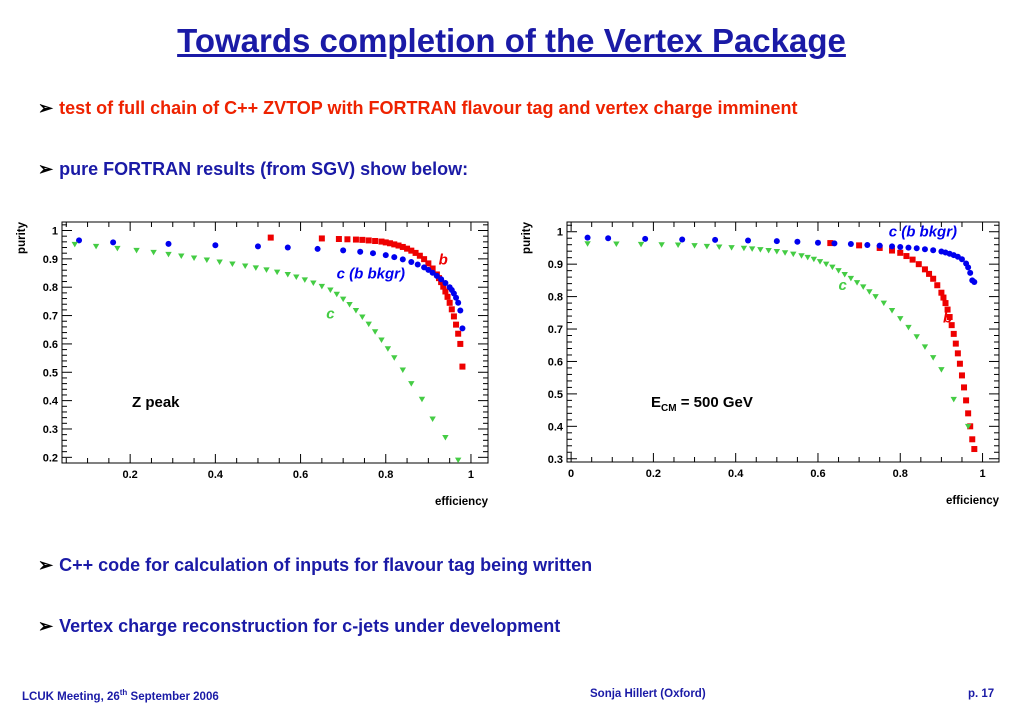  I want to click on footer-meeting-rest: September 2006, so click(173, 696).